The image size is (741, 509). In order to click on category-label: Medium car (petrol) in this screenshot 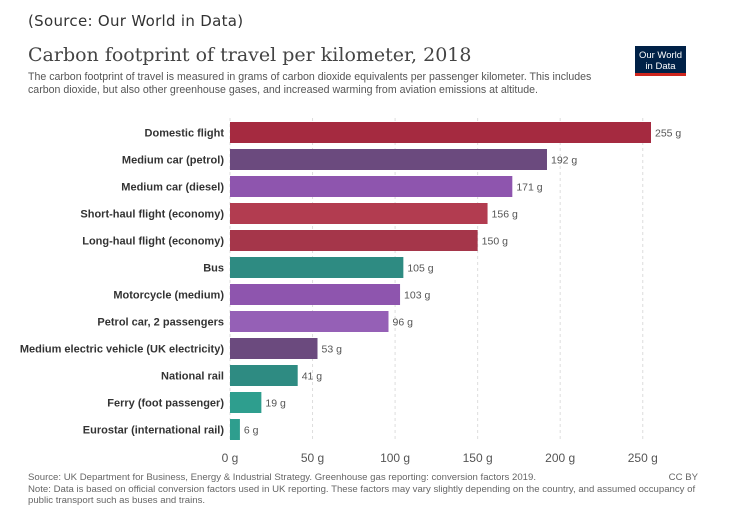, I will do `click(173, 161)`.